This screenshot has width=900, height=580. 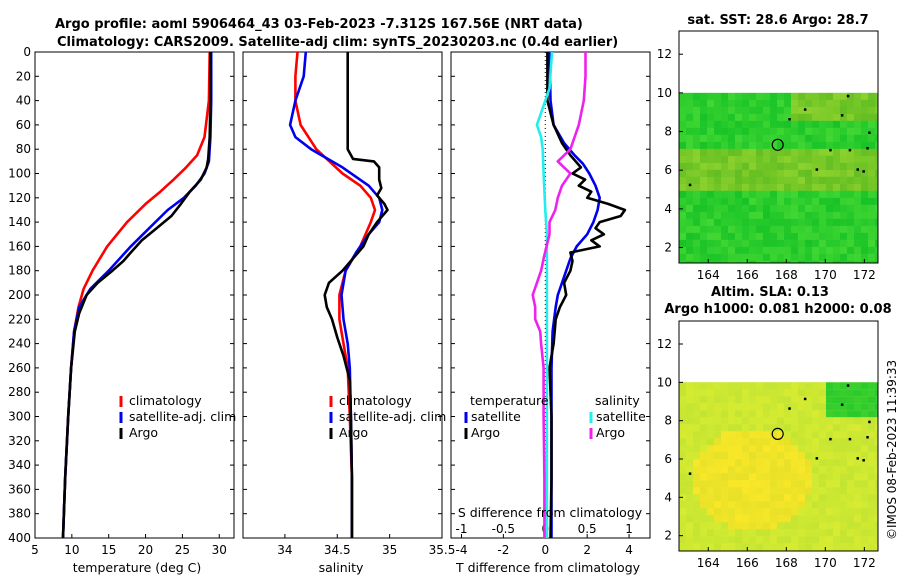 I want to click on sla-profile-marker, so click(x=777, y=433).